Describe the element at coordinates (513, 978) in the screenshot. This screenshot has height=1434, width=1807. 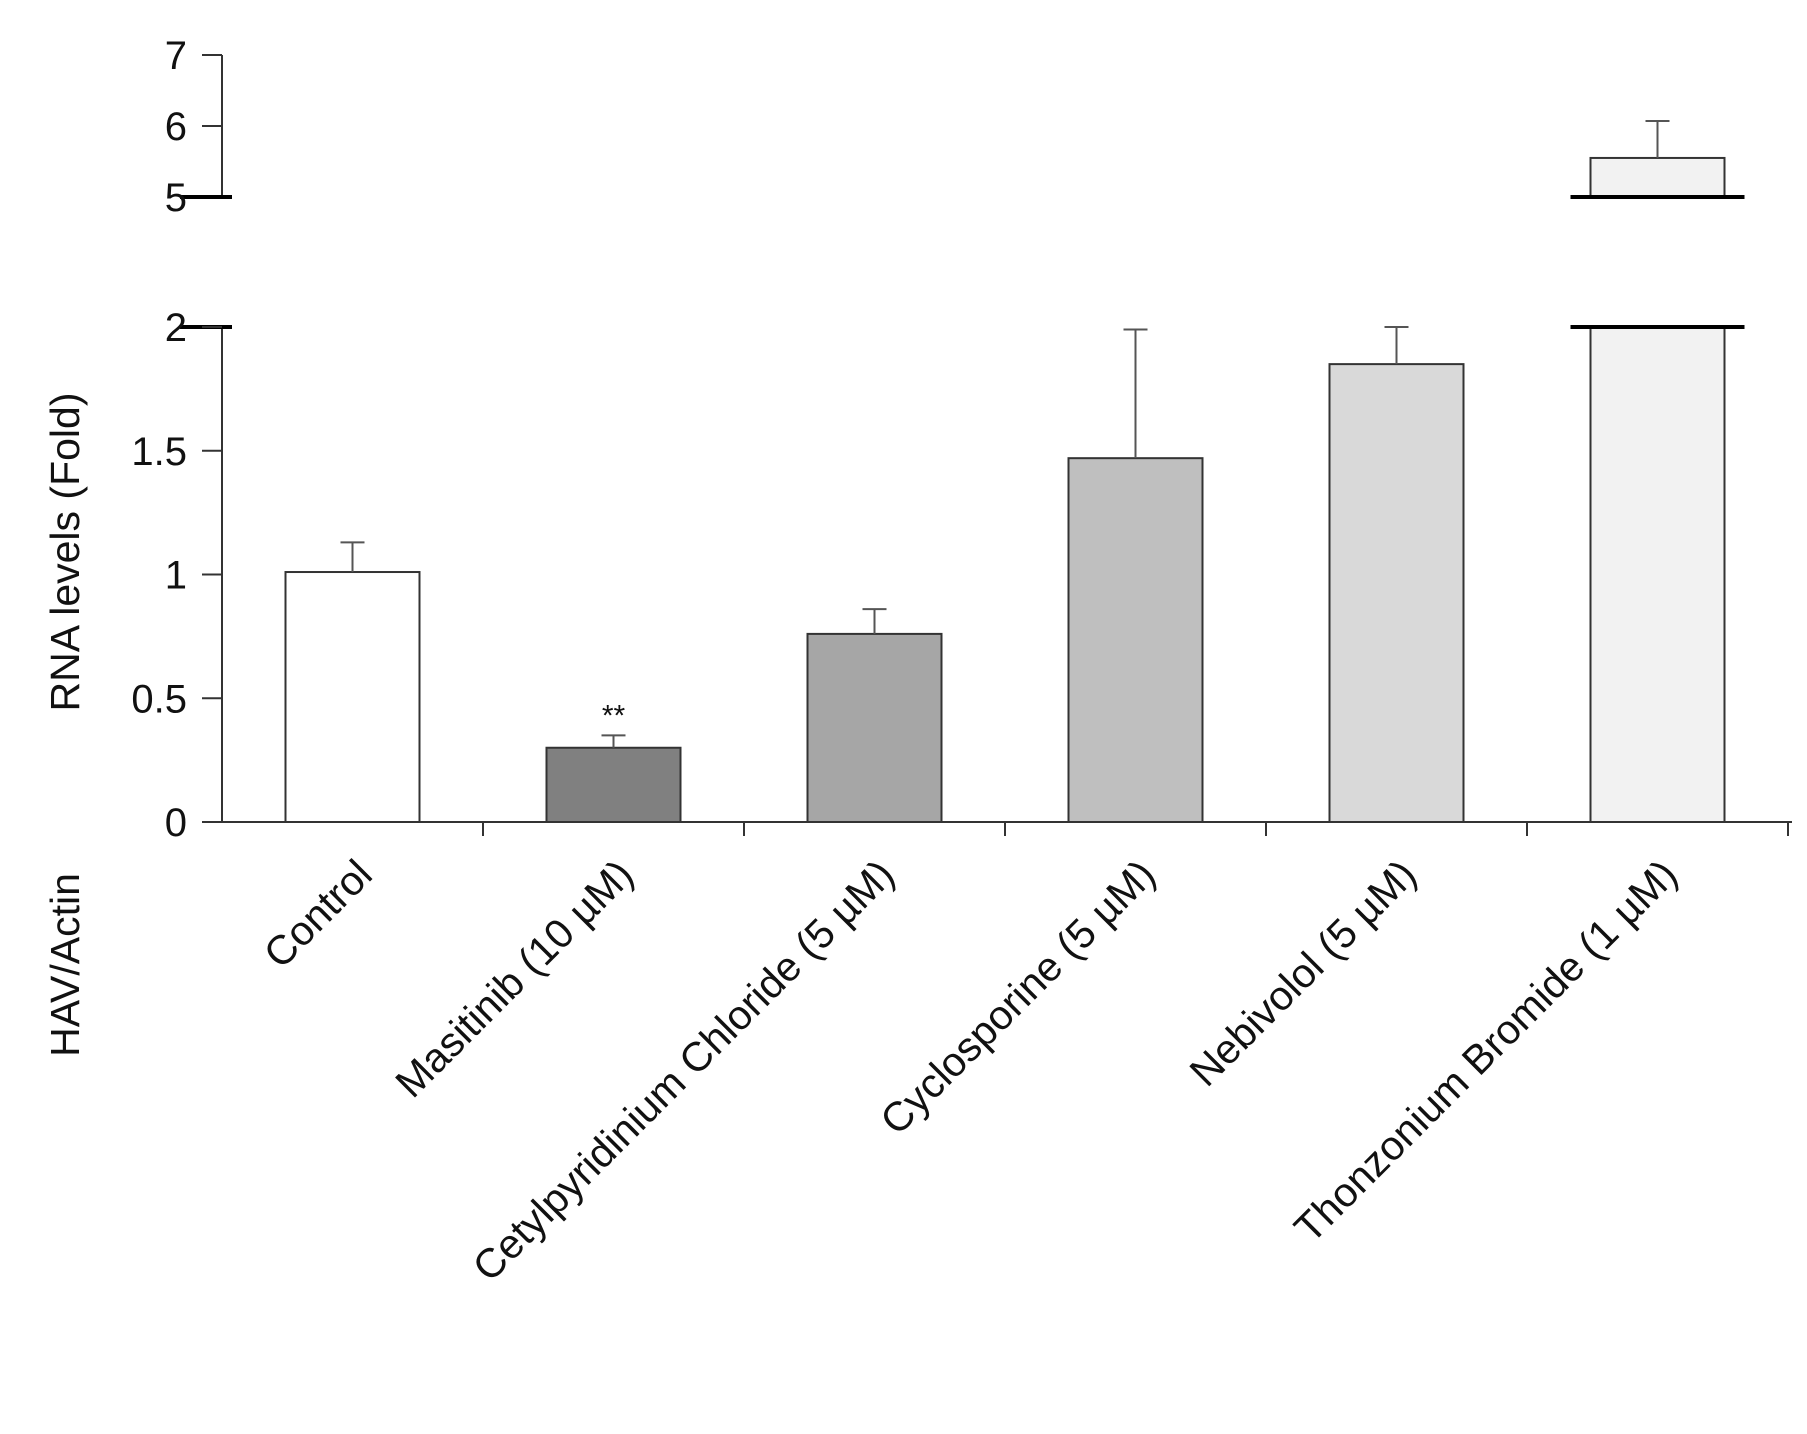
I see `category-label: Masitinib (10 µM)` at that location.